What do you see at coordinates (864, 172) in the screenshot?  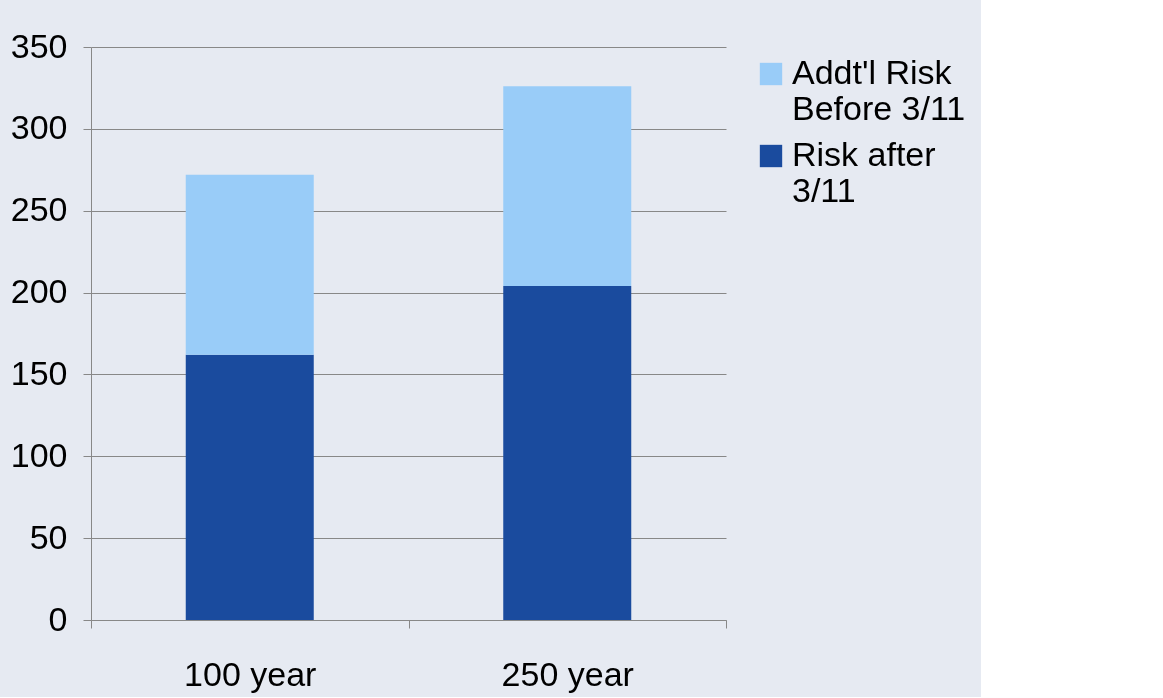 I see `legend-label: Risk after 3/11` at bounding box center [864, 172].